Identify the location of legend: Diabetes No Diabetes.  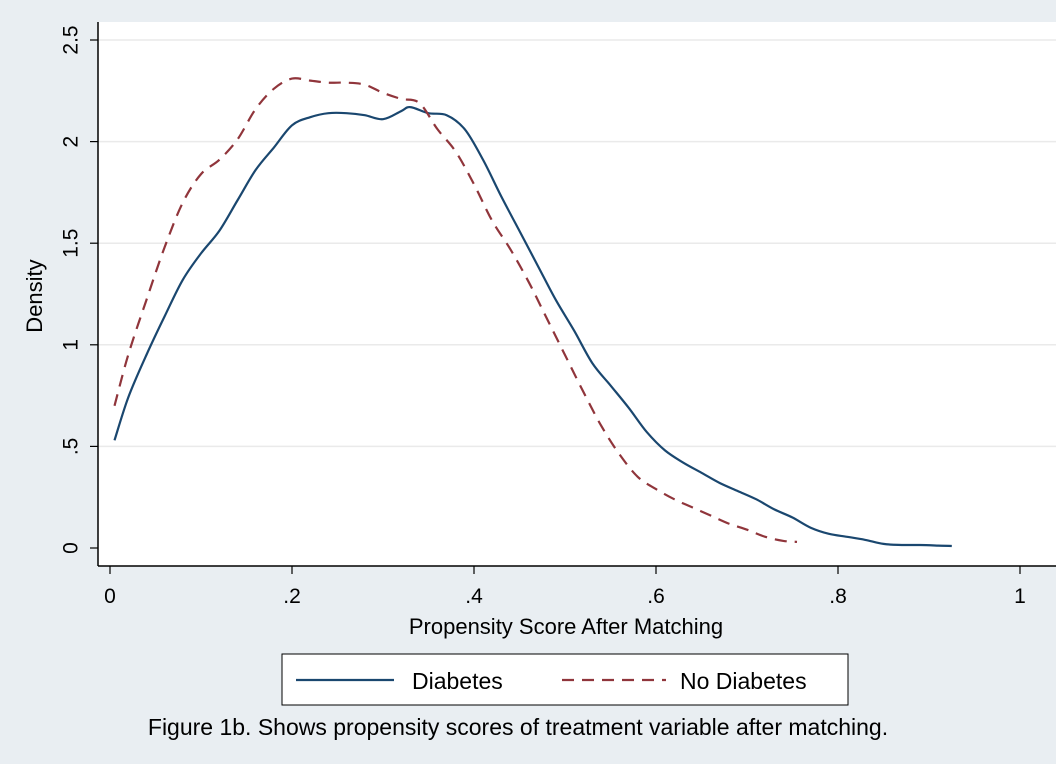
(565, 679).